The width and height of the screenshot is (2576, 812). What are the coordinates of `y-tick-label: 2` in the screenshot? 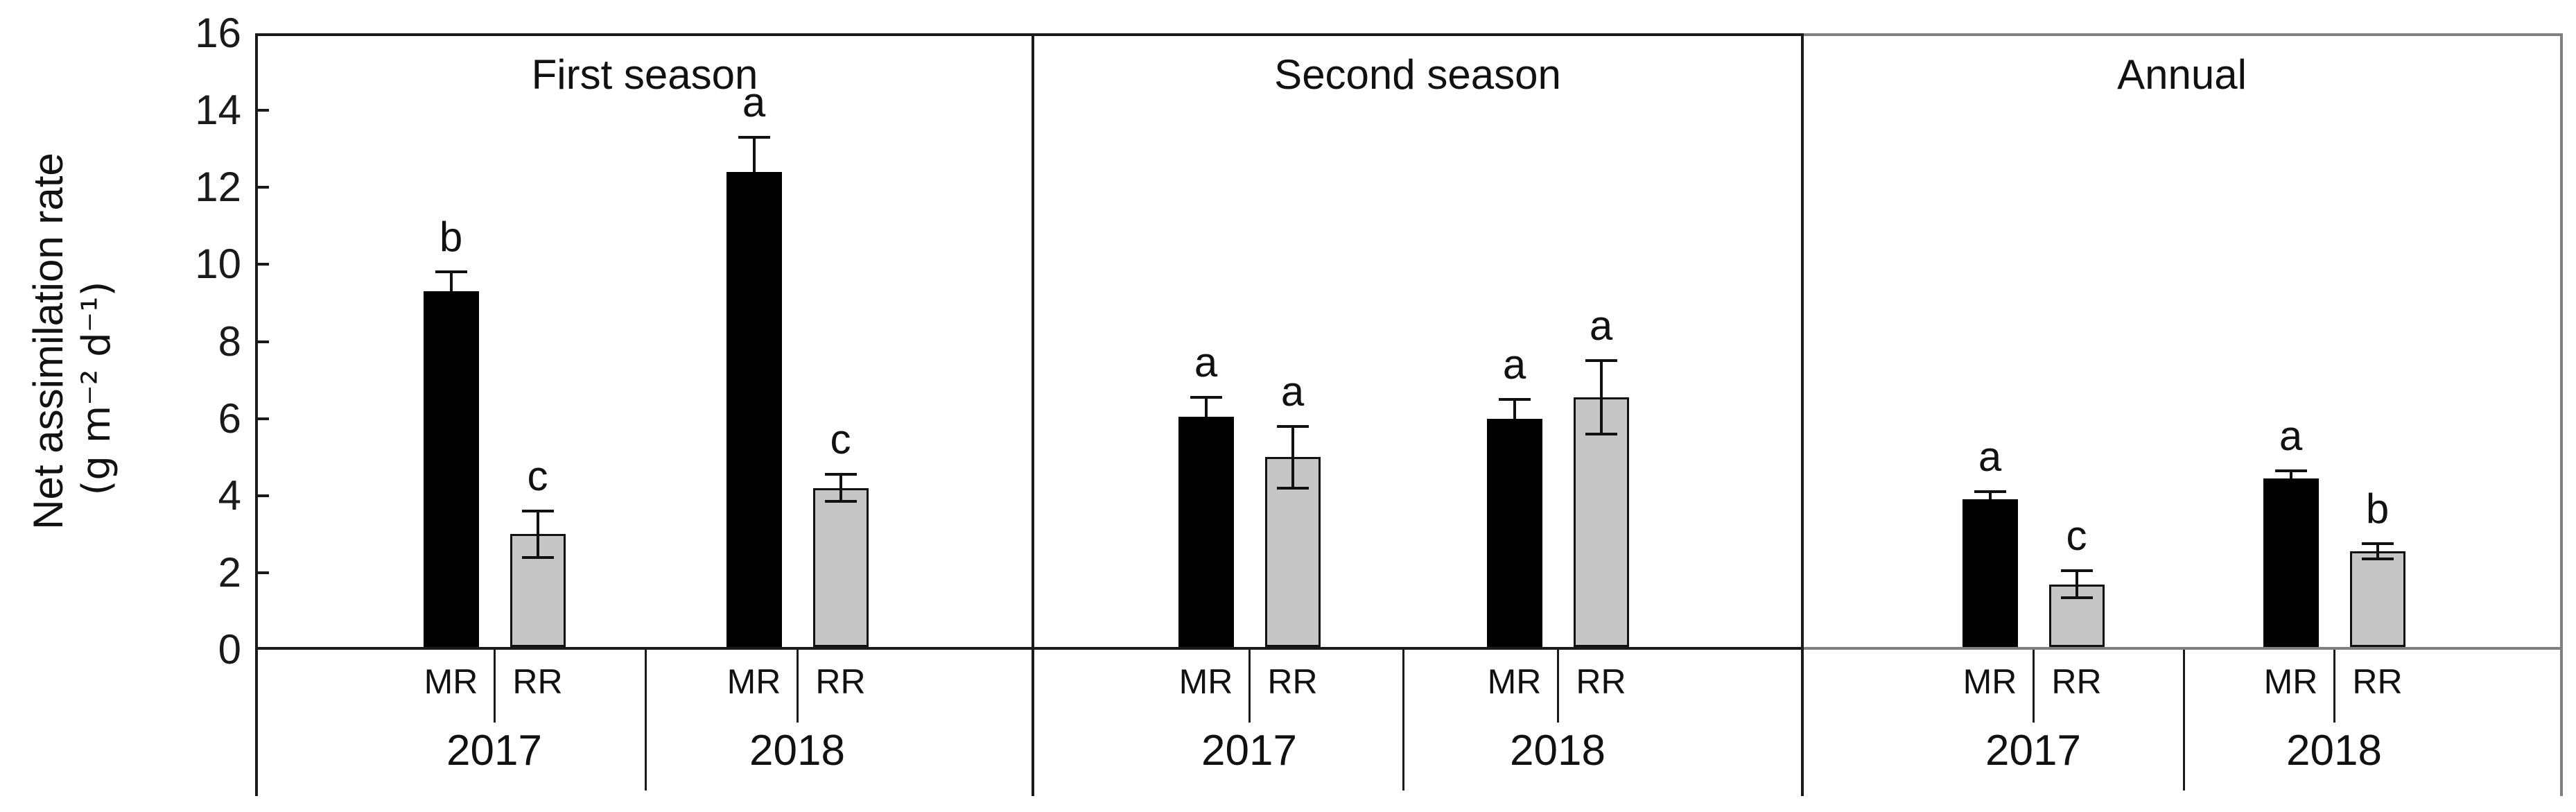 It's located at (229, 572).